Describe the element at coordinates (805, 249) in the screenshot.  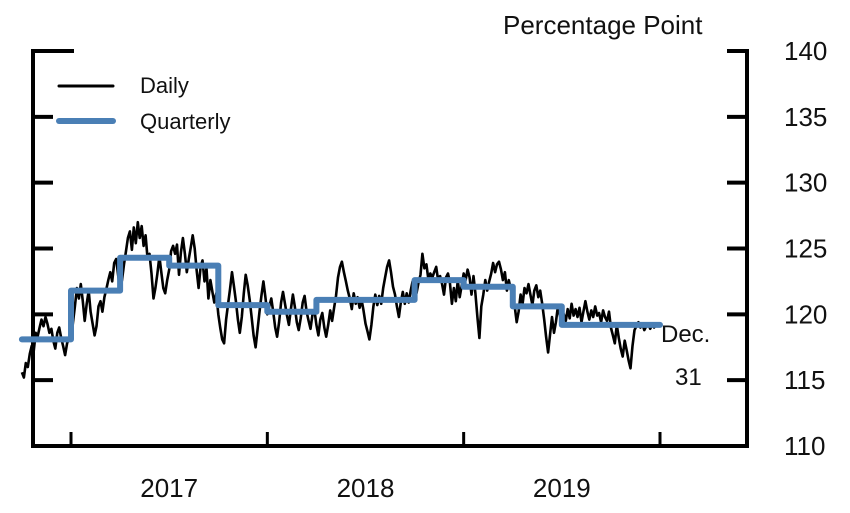
I see `y-tick-label: 125` at that location.